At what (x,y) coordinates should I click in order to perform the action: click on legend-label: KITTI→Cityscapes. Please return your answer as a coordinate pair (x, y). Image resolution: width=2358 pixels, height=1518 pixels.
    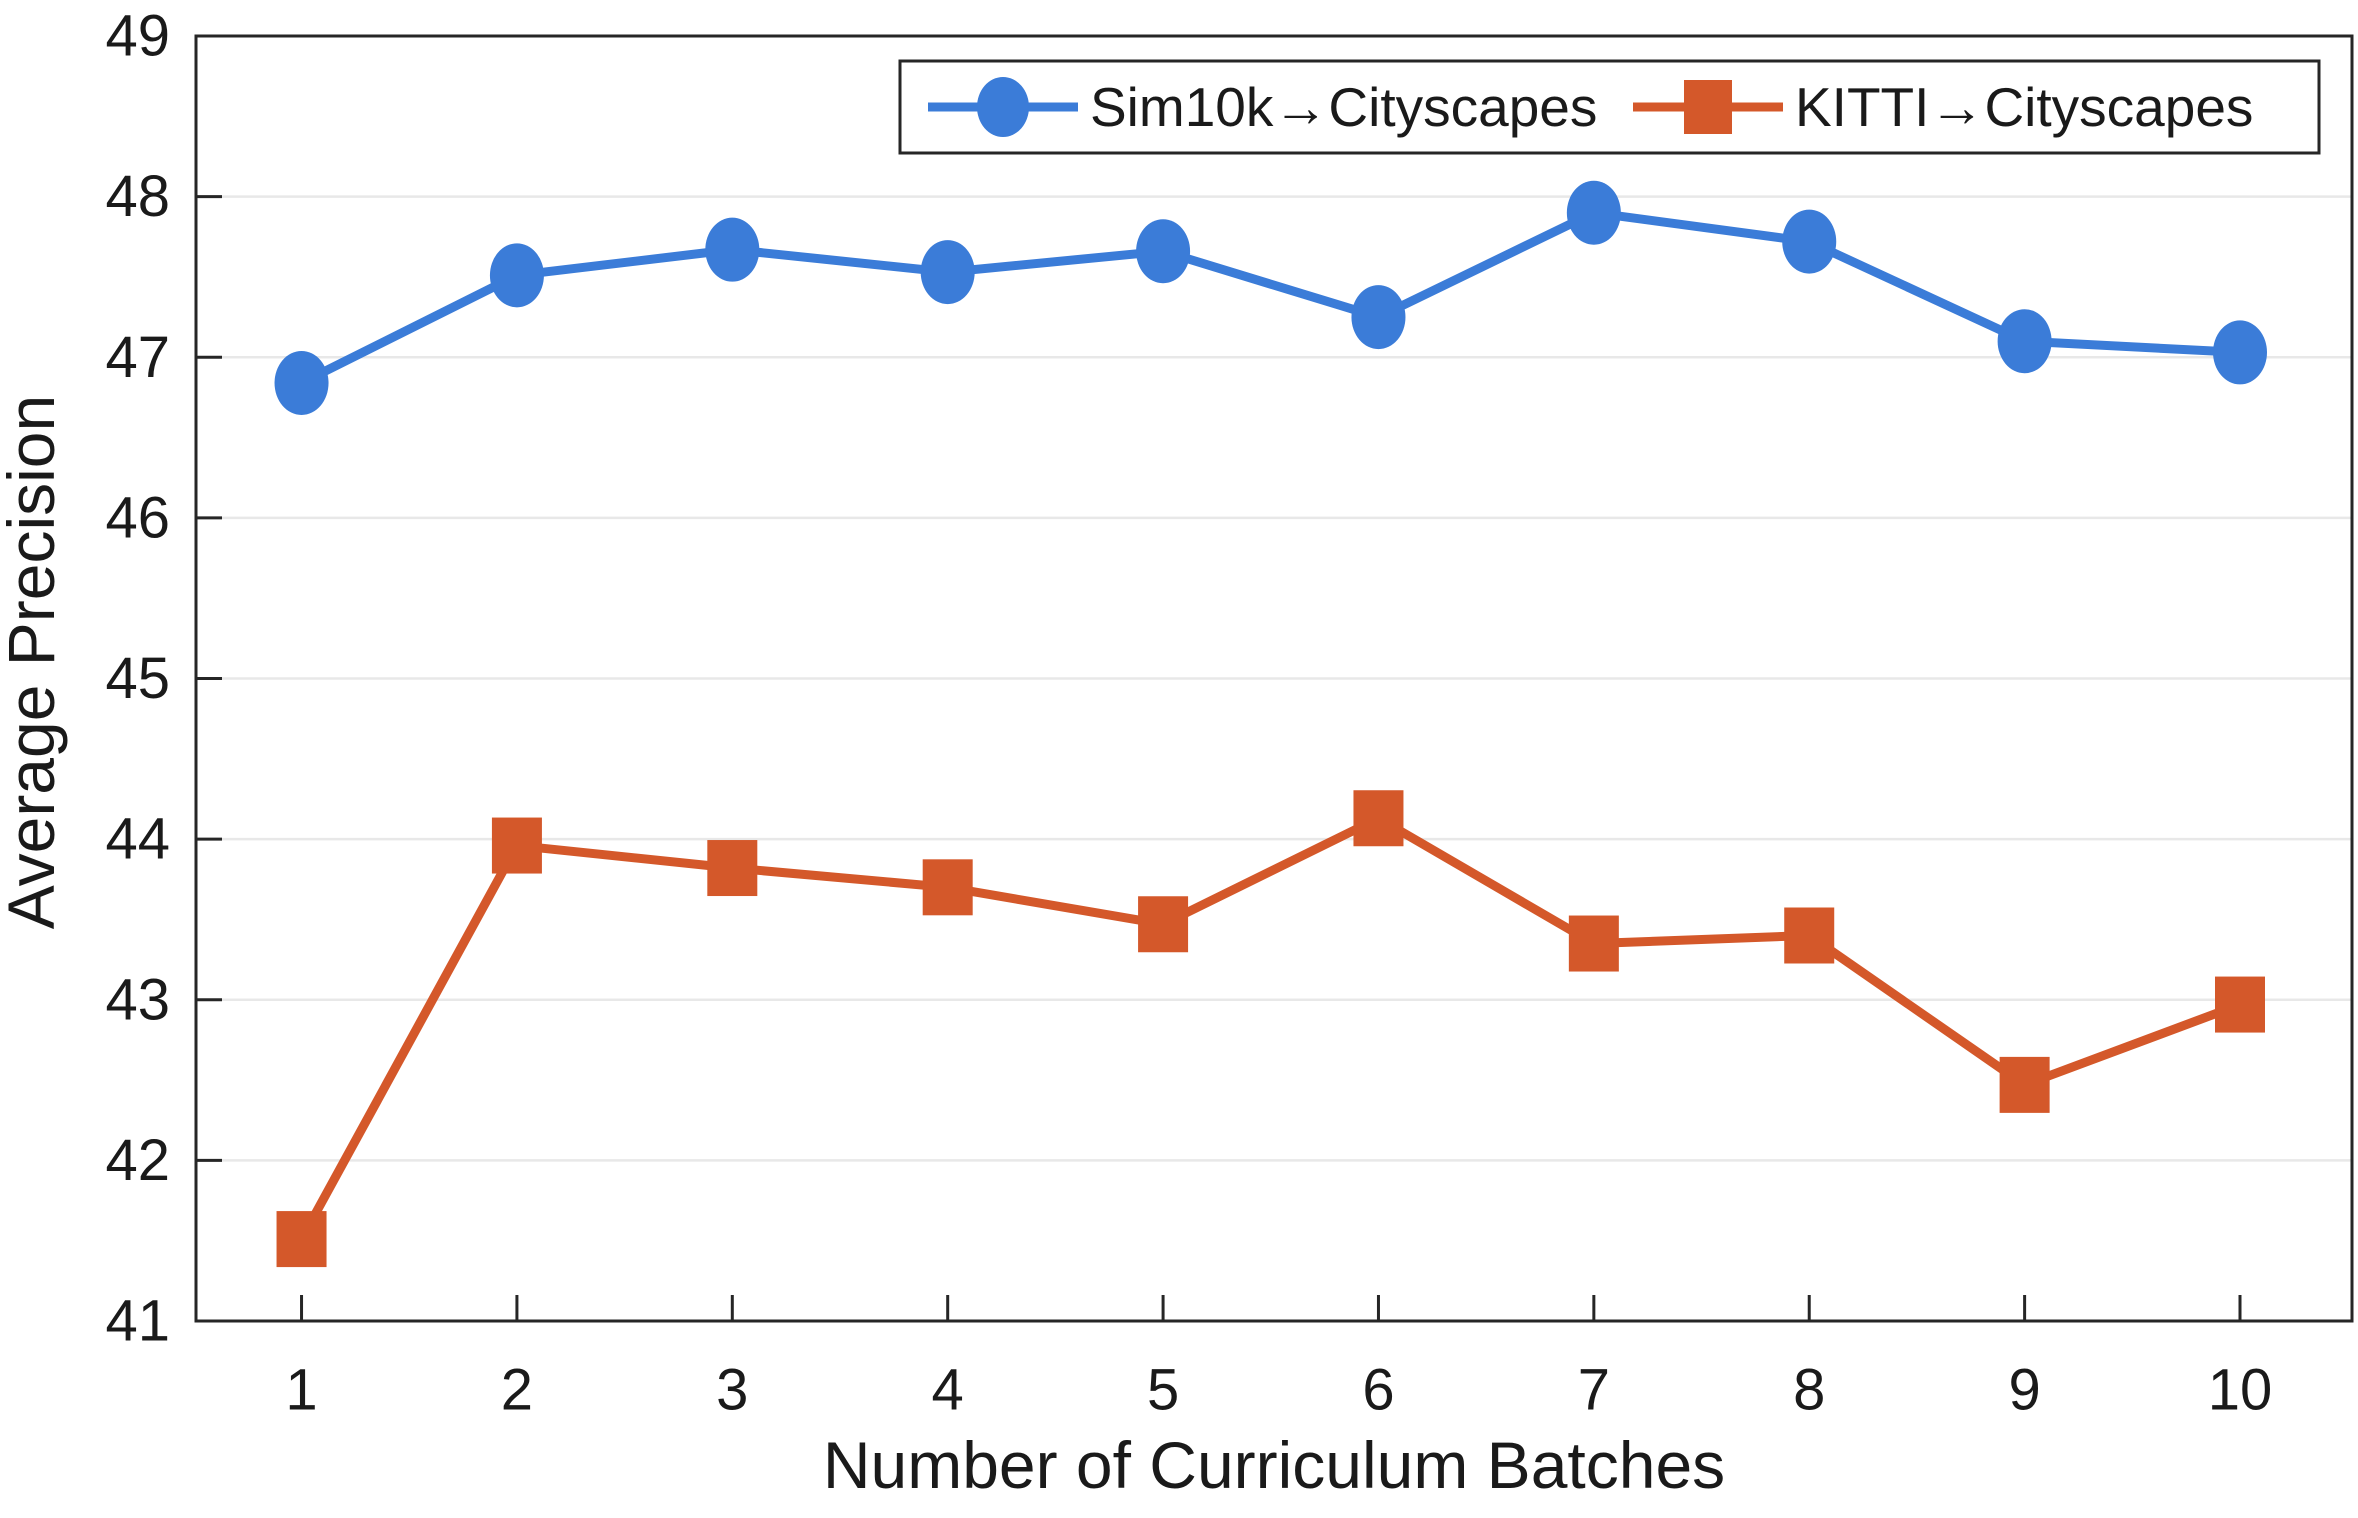
    Looking at the image, I should click on (2024, 107).